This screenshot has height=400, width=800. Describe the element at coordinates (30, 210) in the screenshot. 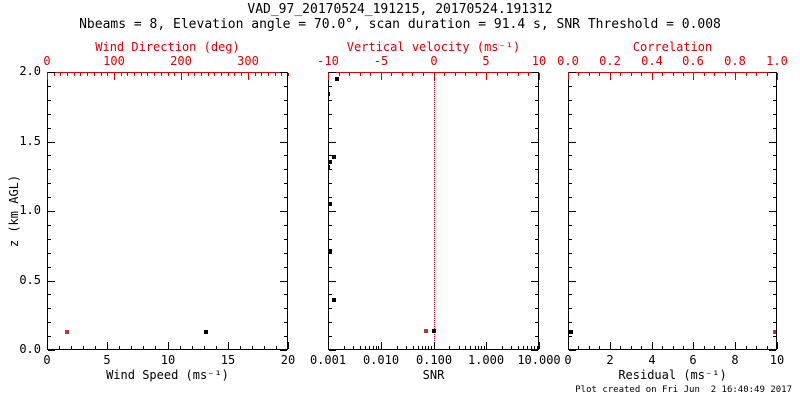

I see `tick-label: 1.0` at that location.